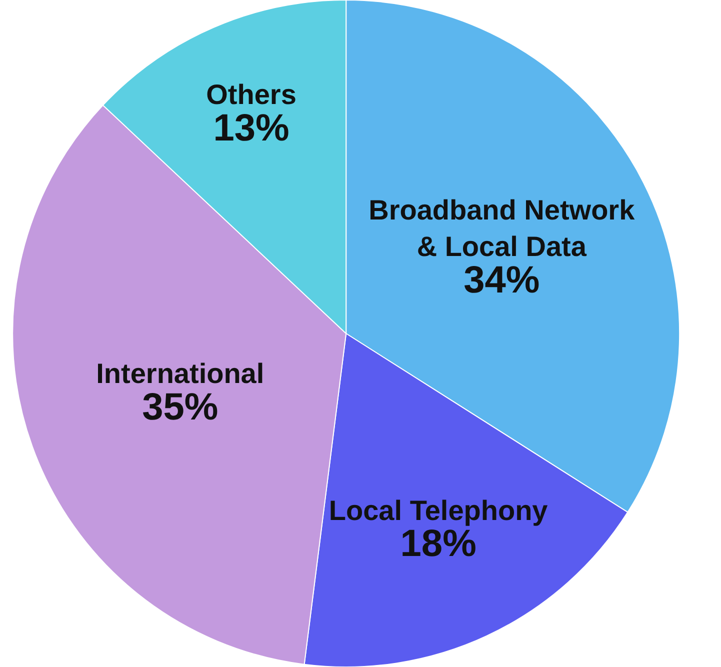  I want to click on data-label: 13%, so click(251, 129).